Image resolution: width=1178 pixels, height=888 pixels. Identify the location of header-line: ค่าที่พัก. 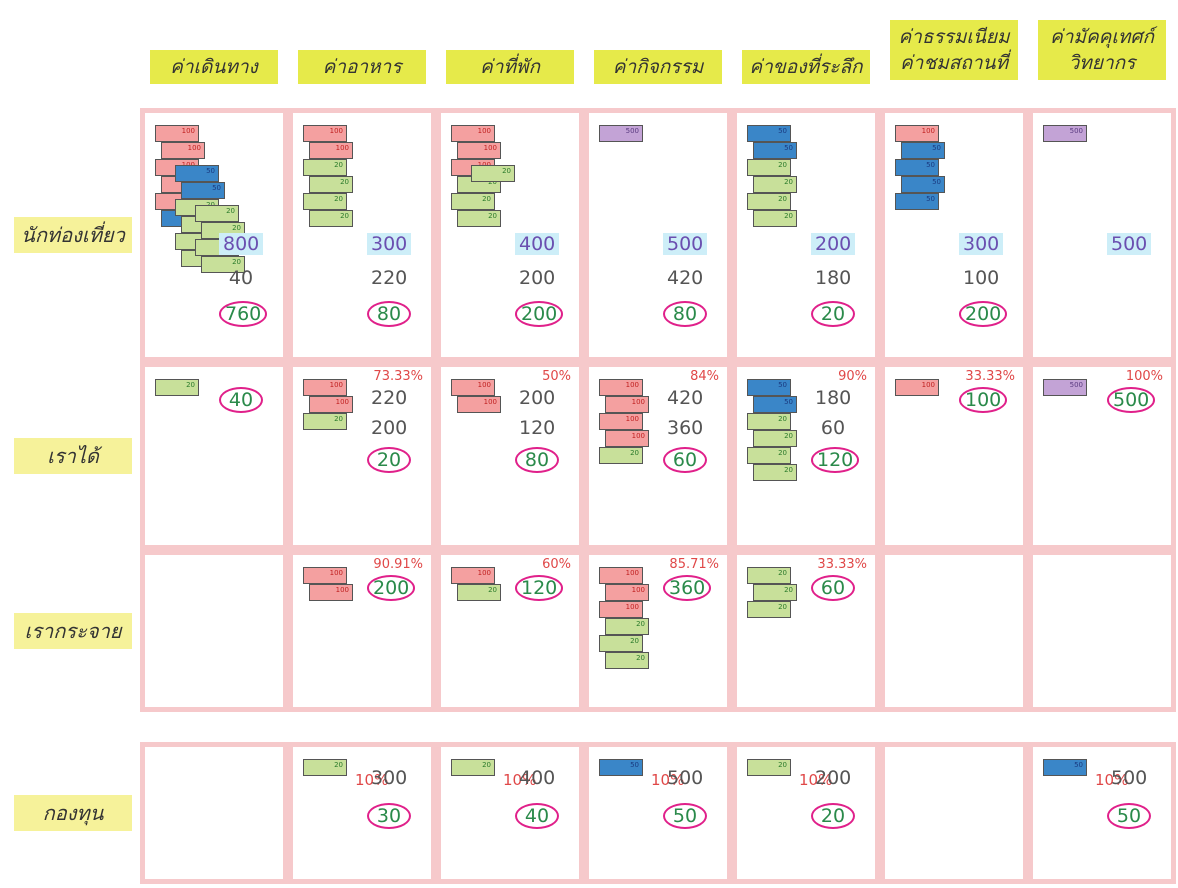
(510, 67).